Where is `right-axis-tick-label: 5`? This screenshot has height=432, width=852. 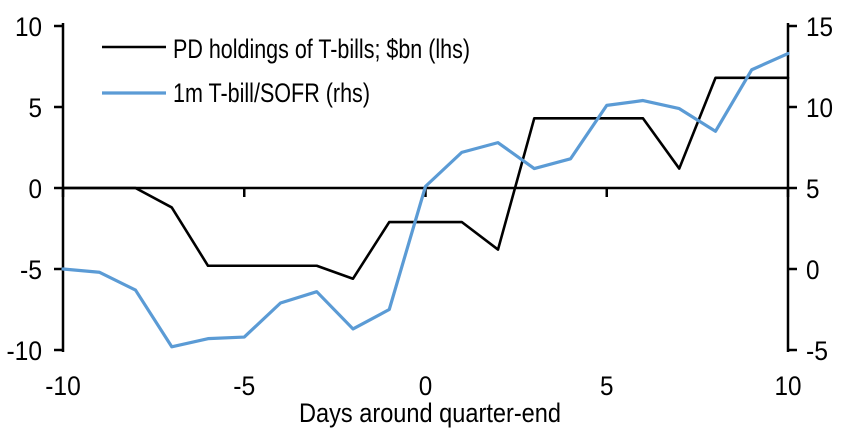
right-axis-tick-label: 5 is located at coordinates (813, 189).